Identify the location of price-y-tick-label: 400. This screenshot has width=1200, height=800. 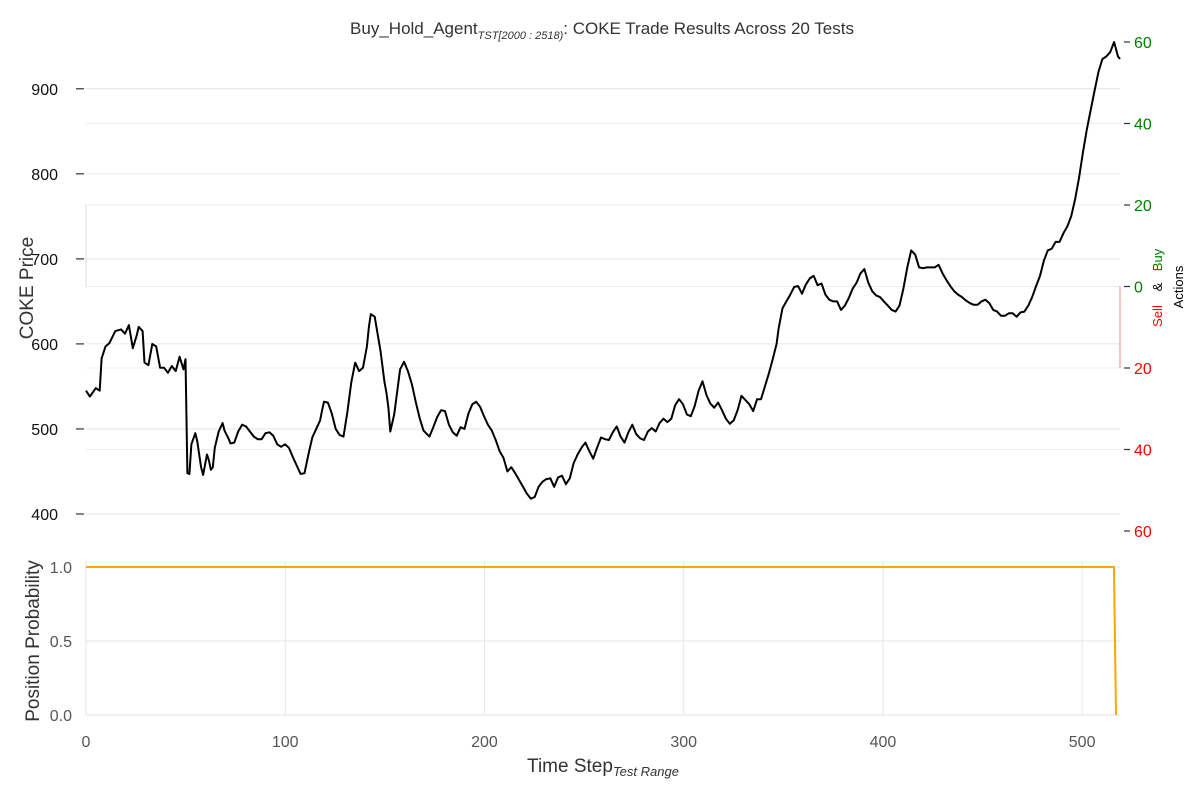
(44, 515).